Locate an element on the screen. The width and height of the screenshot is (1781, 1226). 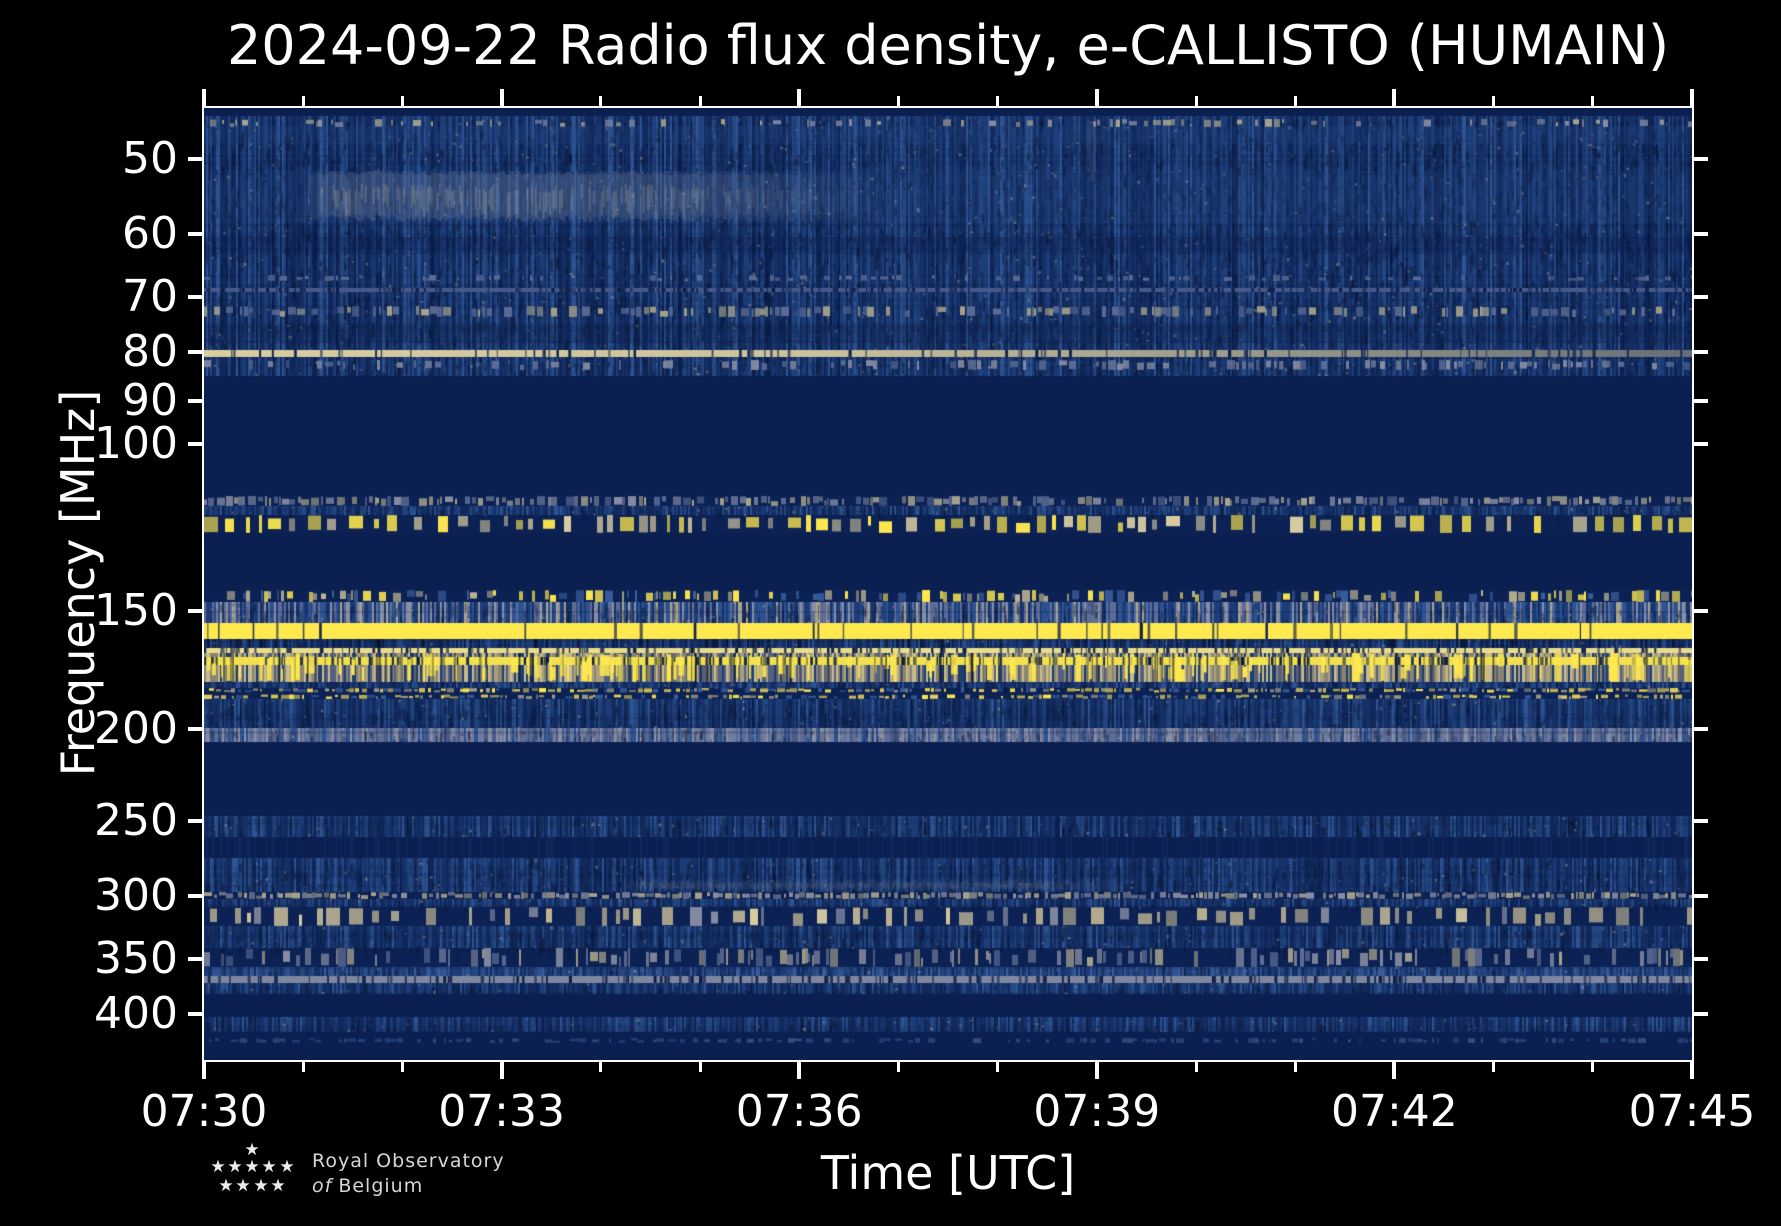
y-tick-label: 70 is located at coordinates (150, 296).